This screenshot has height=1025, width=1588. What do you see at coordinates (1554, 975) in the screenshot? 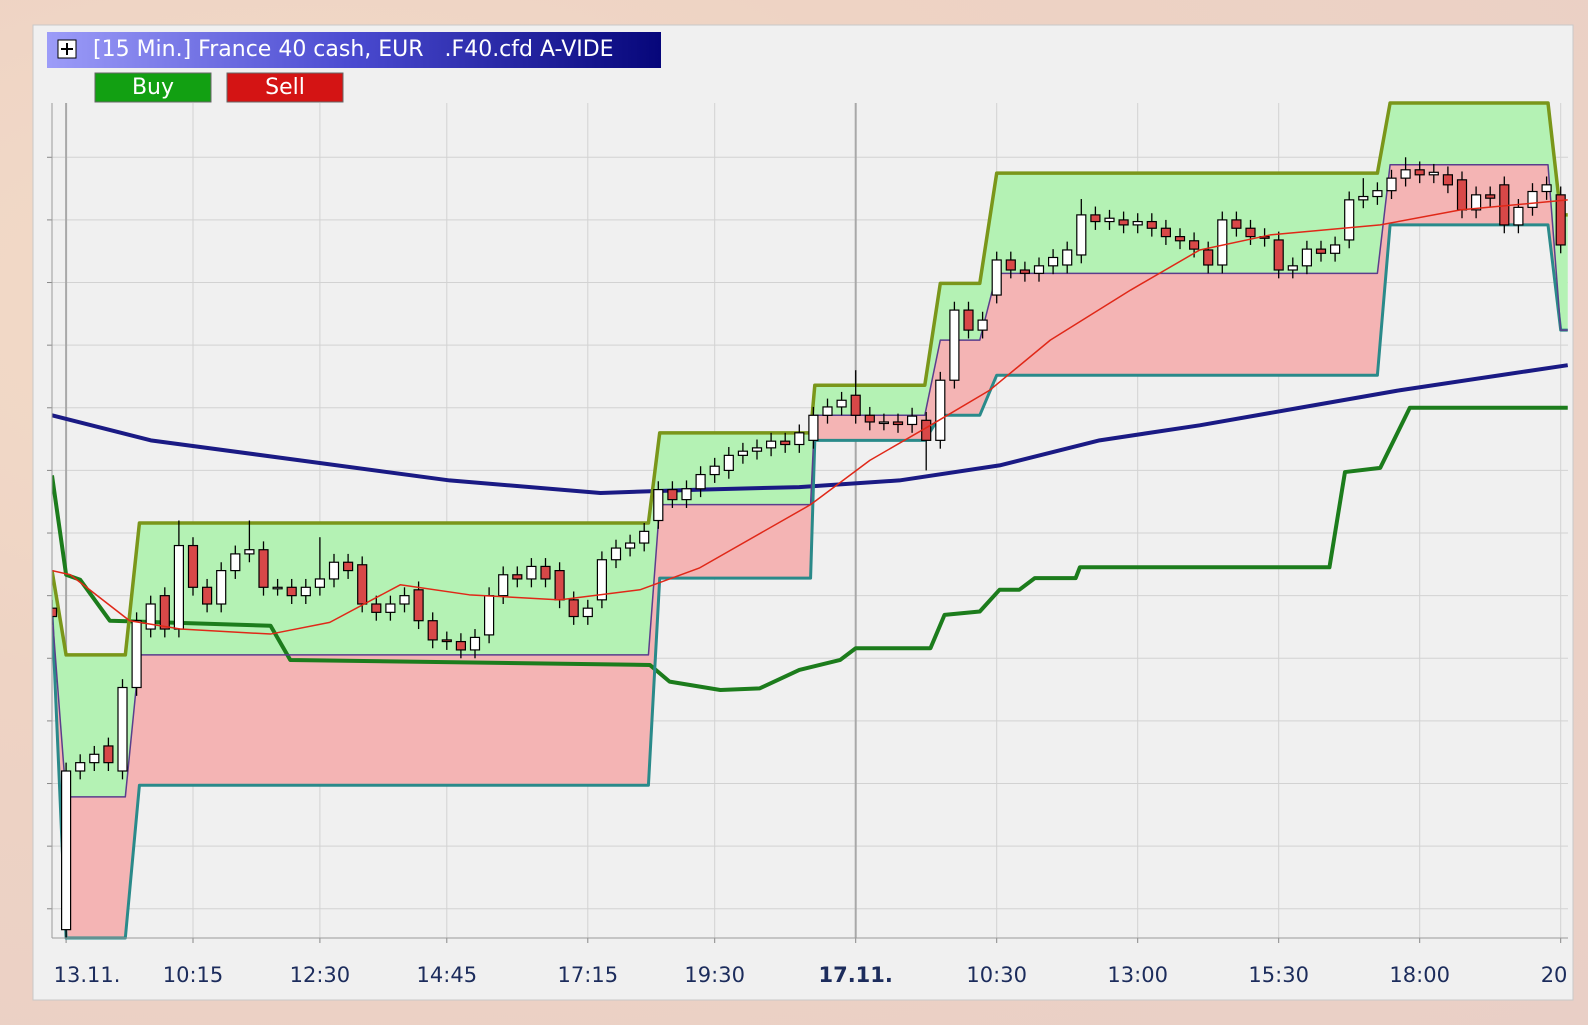
I see `x-tick-label: 20` at bounding box center [1554, 975].